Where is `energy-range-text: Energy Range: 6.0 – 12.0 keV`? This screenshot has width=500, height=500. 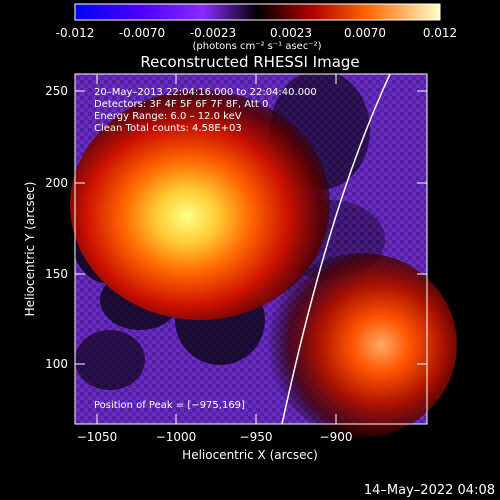 energy-range-text: Energy Range: 6.0 – 12.0 keV is located at coordinates (168, 116).